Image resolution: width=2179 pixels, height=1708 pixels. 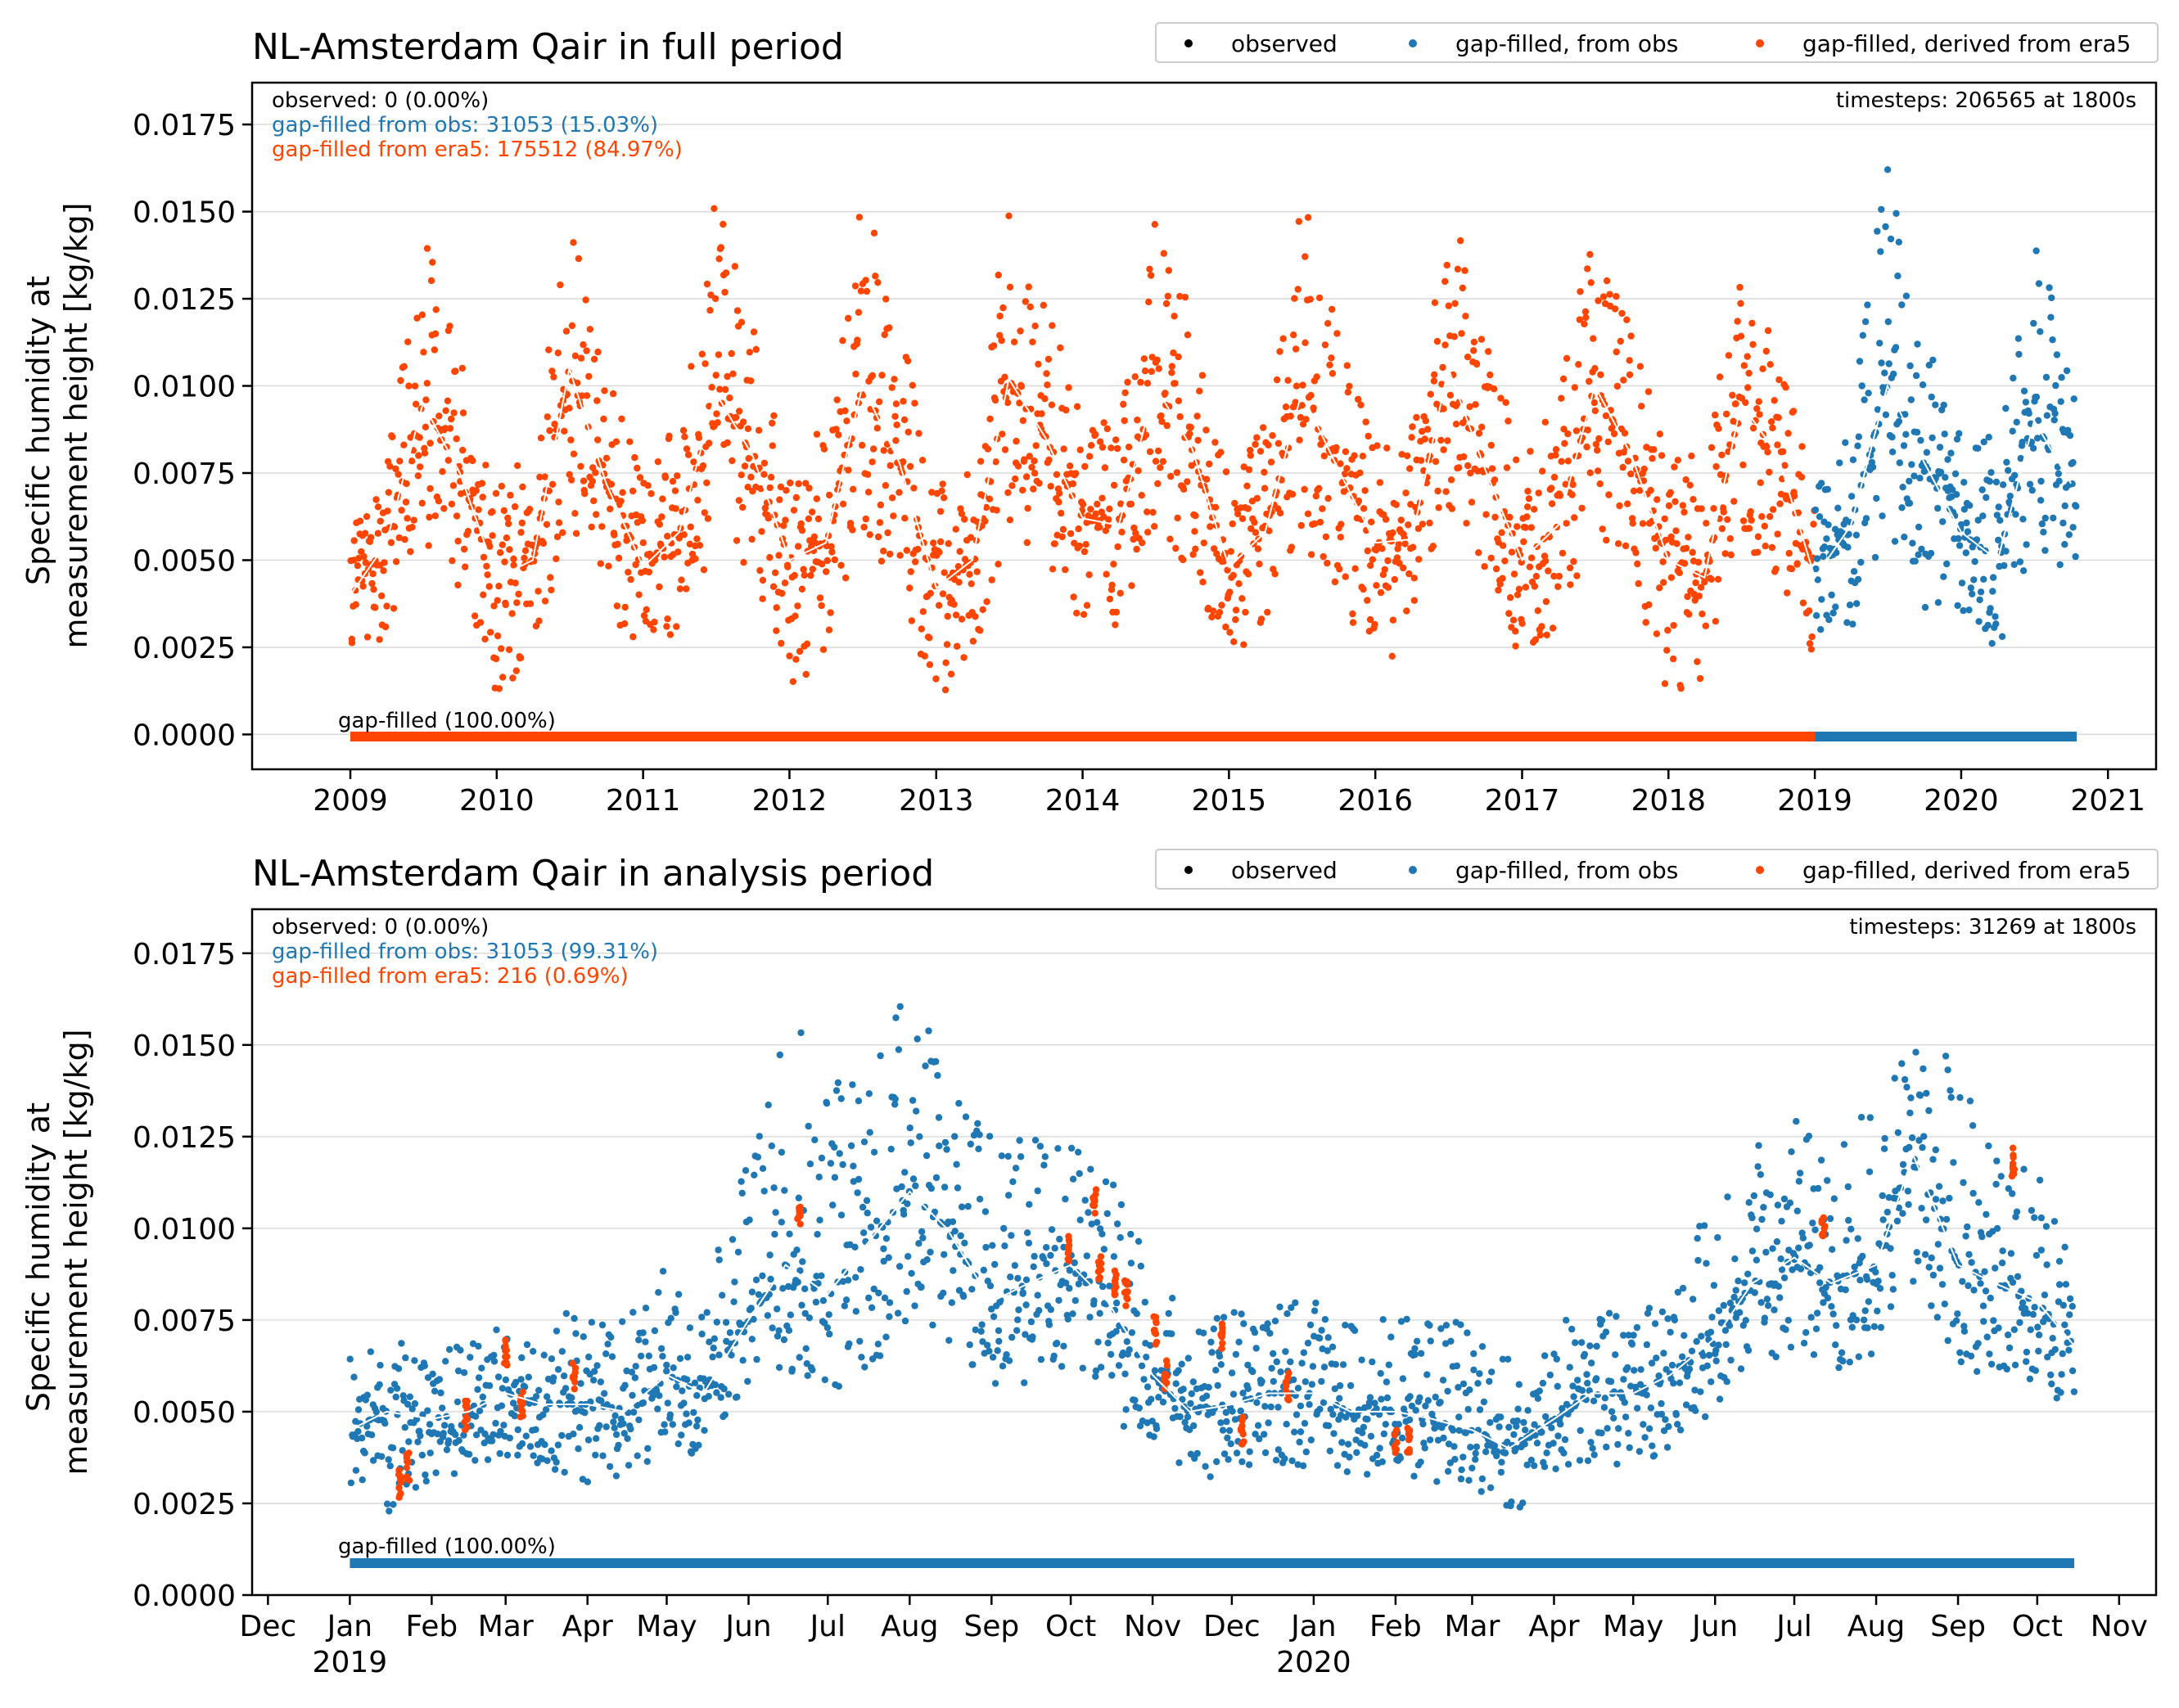 I want to click on x-tick-label: Feb, so click(x=1395, y=1627).